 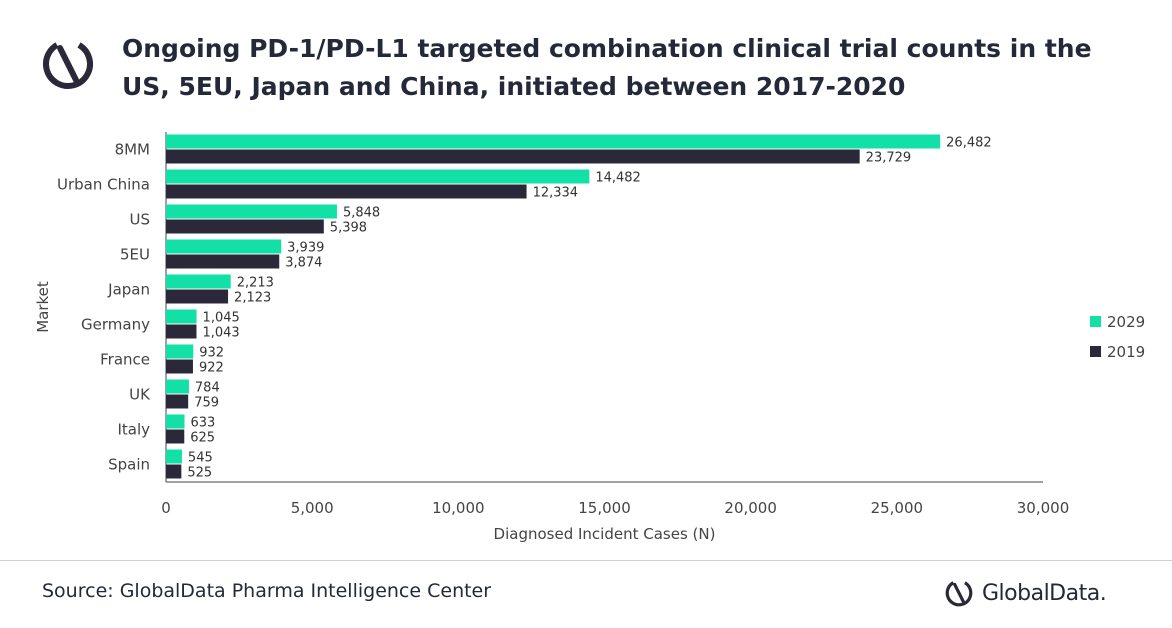 What do you see at coordinates (969, 143) in the screenshot?
I see `data-label-2029: 26,482` at bounding box center [969, 143].